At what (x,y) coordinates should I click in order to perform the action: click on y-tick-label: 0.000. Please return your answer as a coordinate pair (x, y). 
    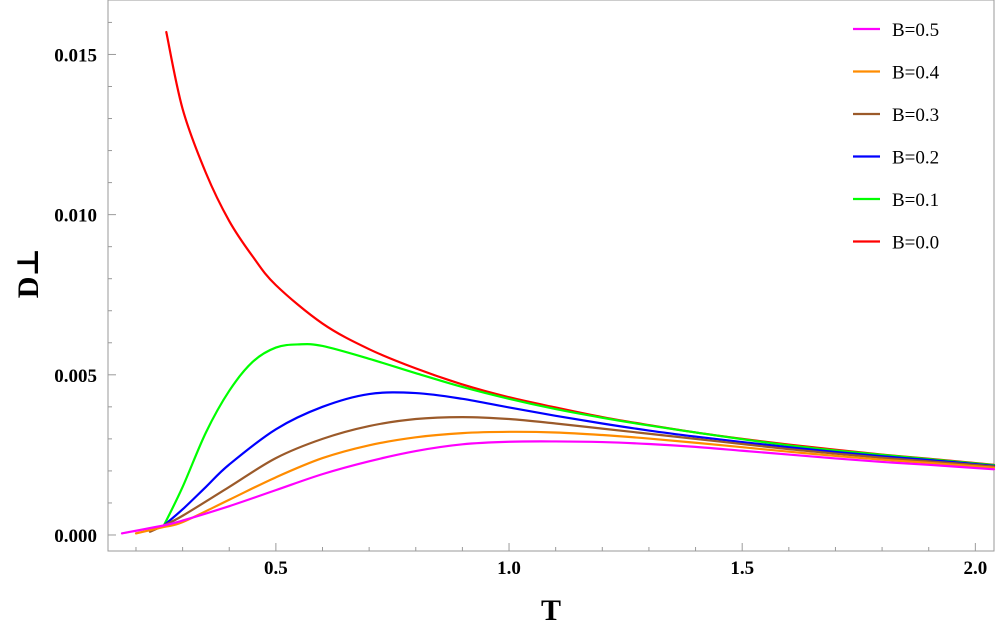
    Looking at the image, I should click on (75, 536).